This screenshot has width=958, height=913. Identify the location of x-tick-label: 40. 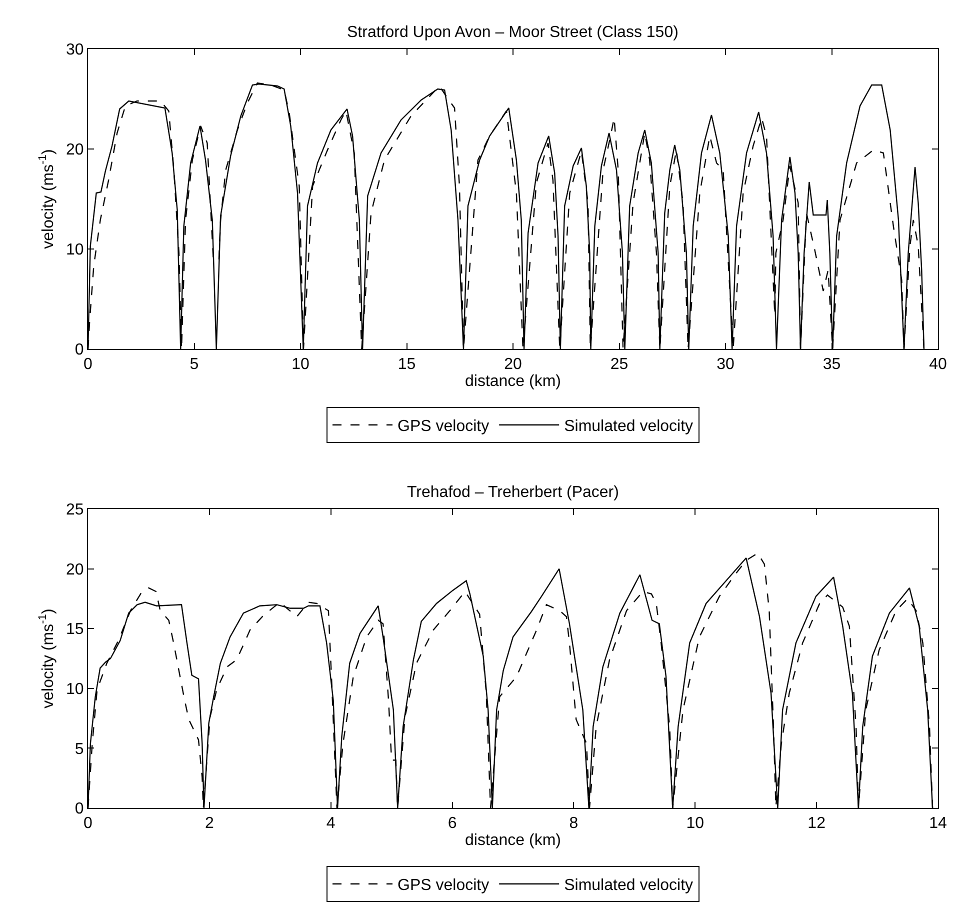
(938, 365).